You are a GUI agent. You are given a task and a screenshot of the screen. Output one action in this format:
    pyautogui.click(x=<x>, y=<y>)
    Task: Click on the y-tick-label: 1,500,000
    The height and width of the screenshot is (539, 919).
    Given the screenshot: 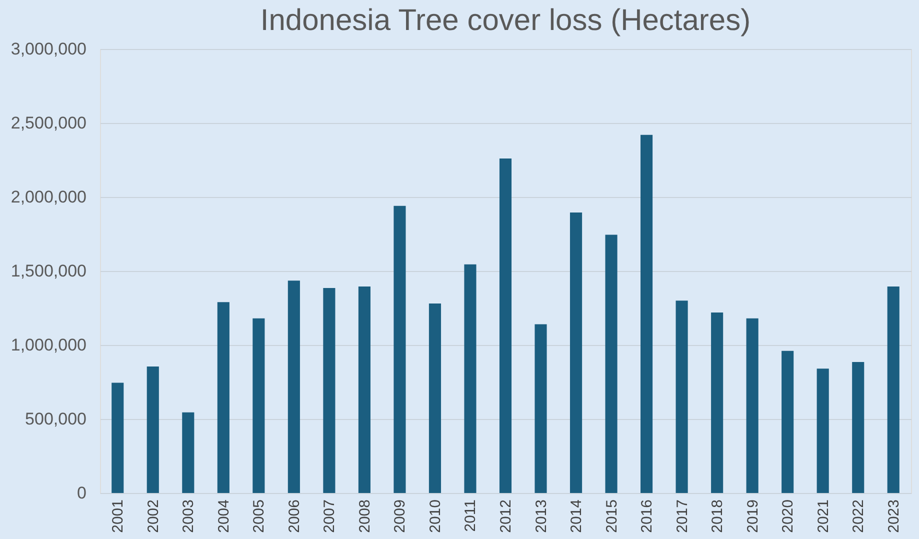 What is the action you would take?
    pyautogui.click(x=48, y=271)
    